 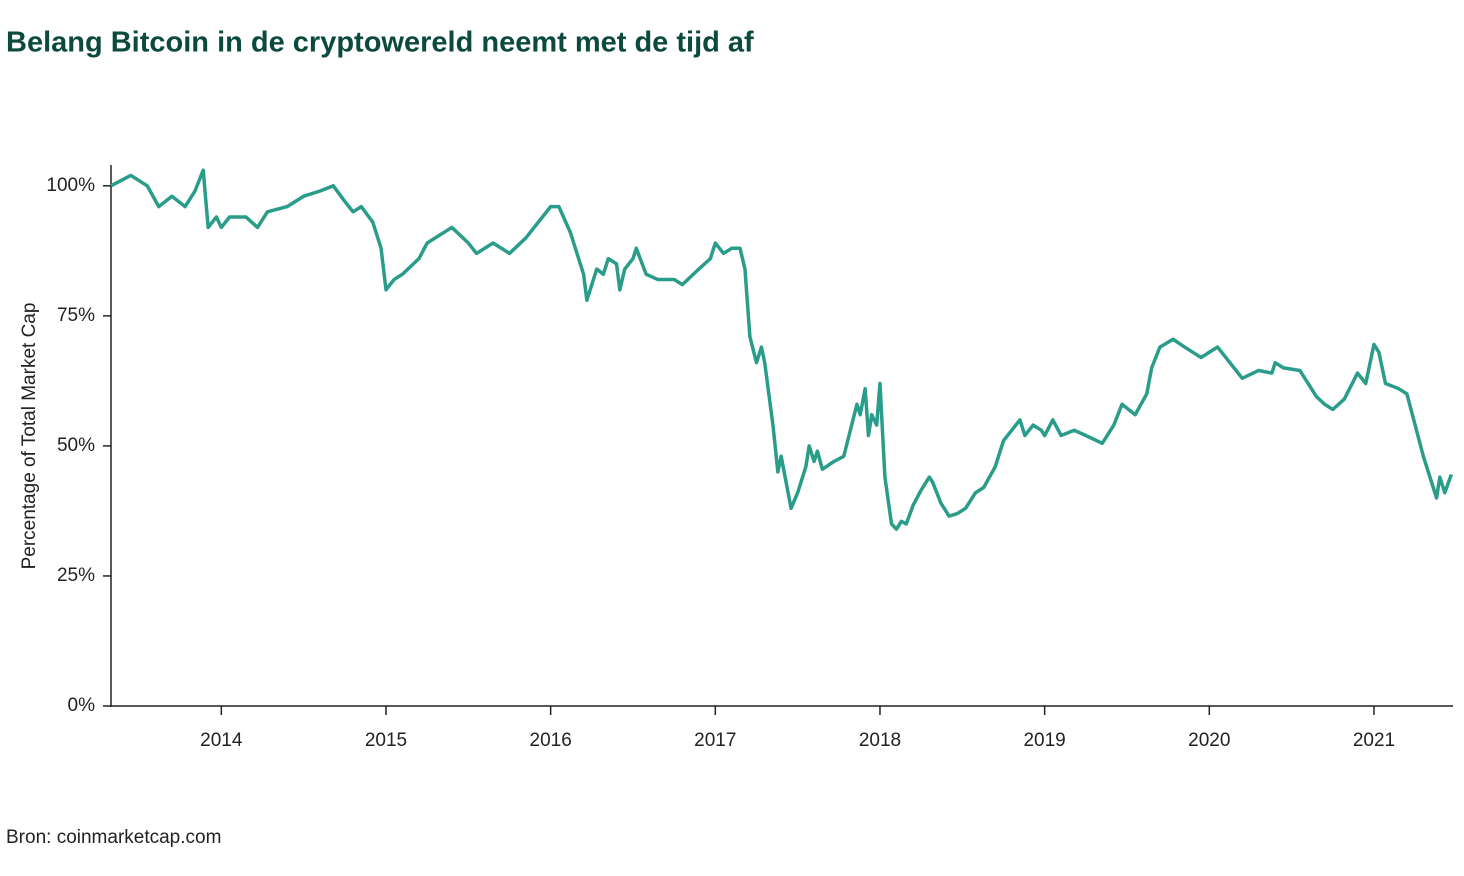 I want to click on y-tick-label: 75%, so click(x=76, y=315).